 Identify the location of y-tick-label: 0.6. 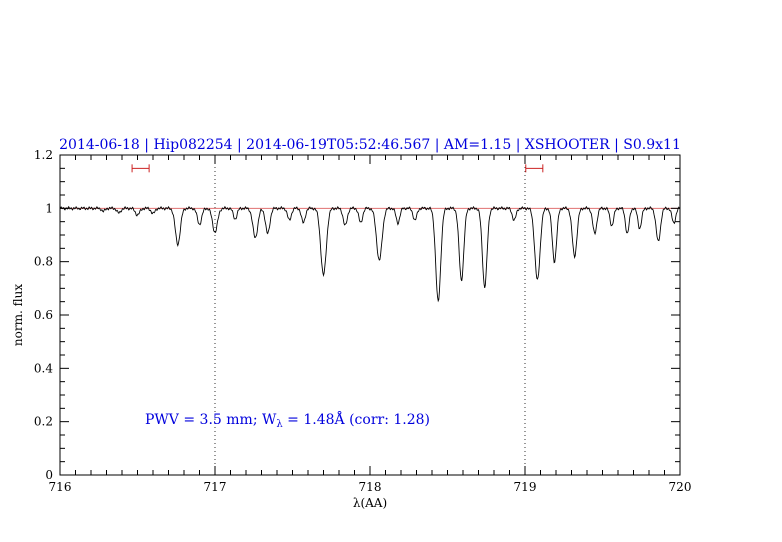
(43, 315).